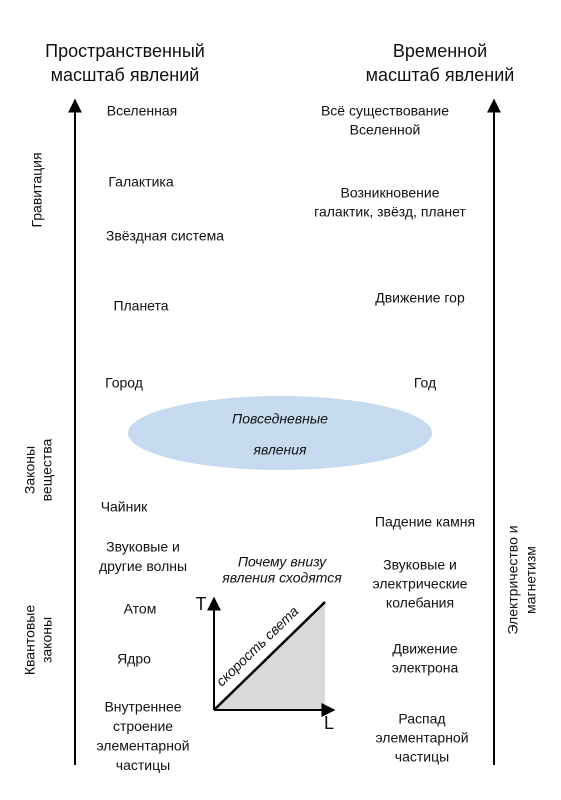 This screenshot has width=561, height=800. Describe the element at coordinates (269, 656) in the screenshot. I see `inset-diagonal` at that location.